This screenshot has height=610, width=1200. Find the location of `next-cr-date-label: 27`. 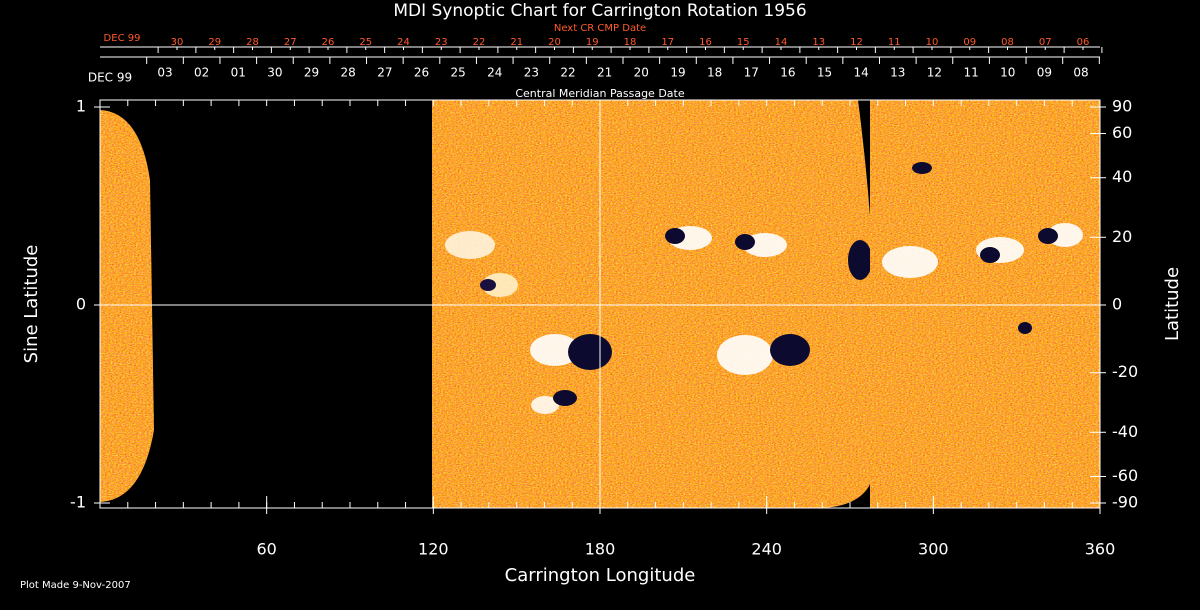

next-cr-date-label: 27 is located at coordinates (290, 42).